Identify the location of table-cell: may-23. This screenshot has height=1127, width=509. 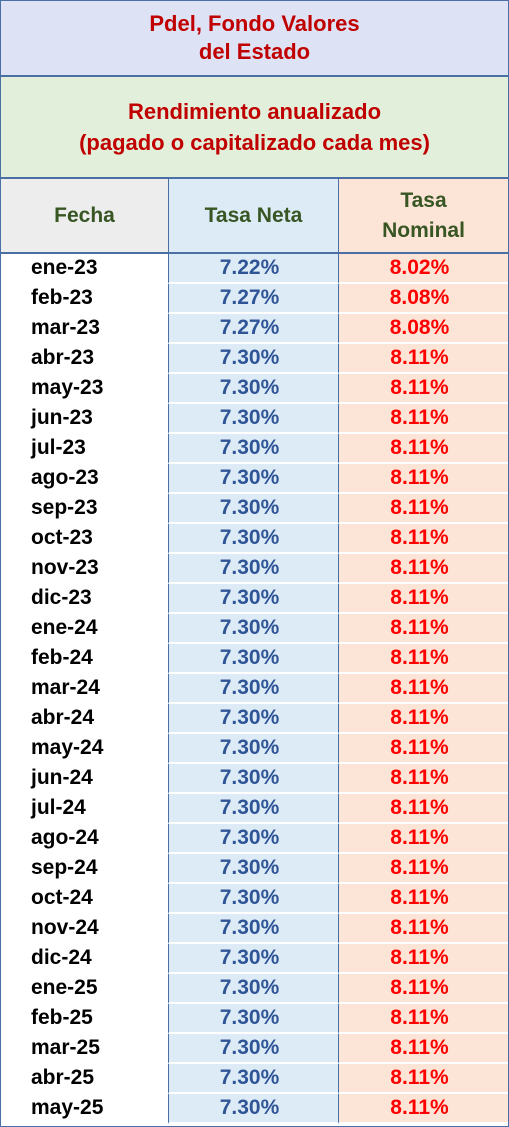
(85, 389).